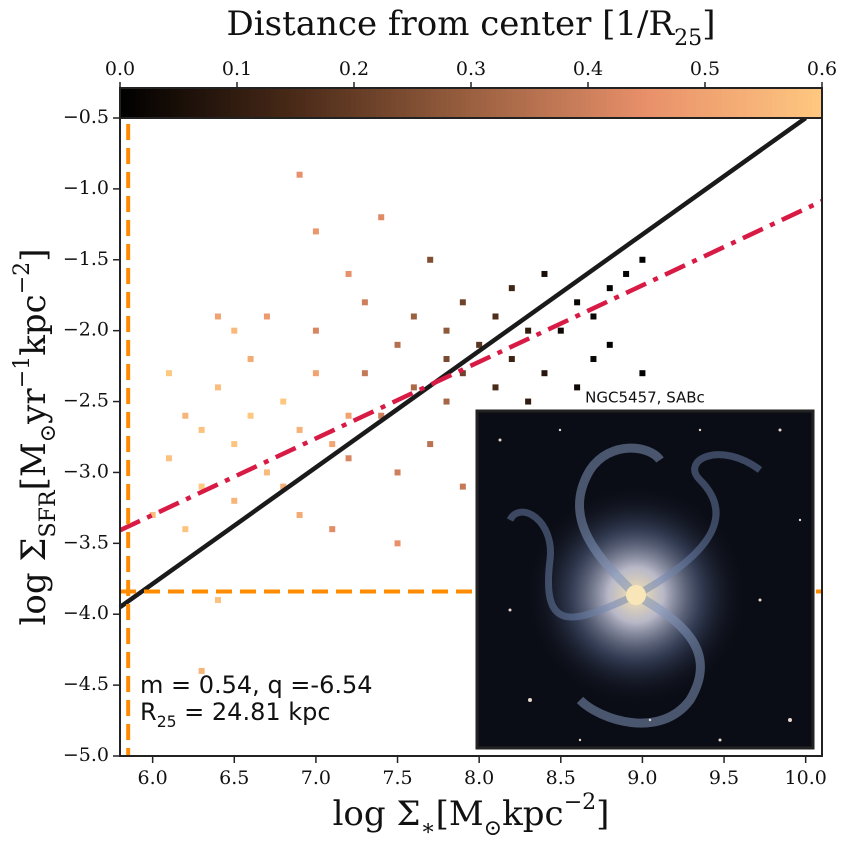 Image resolution: width=846 pixels, height=850 pixels. Describe the element at coordinates (316, 778) in the screenshot. I see `x-tick-label: 7.0` at that location.